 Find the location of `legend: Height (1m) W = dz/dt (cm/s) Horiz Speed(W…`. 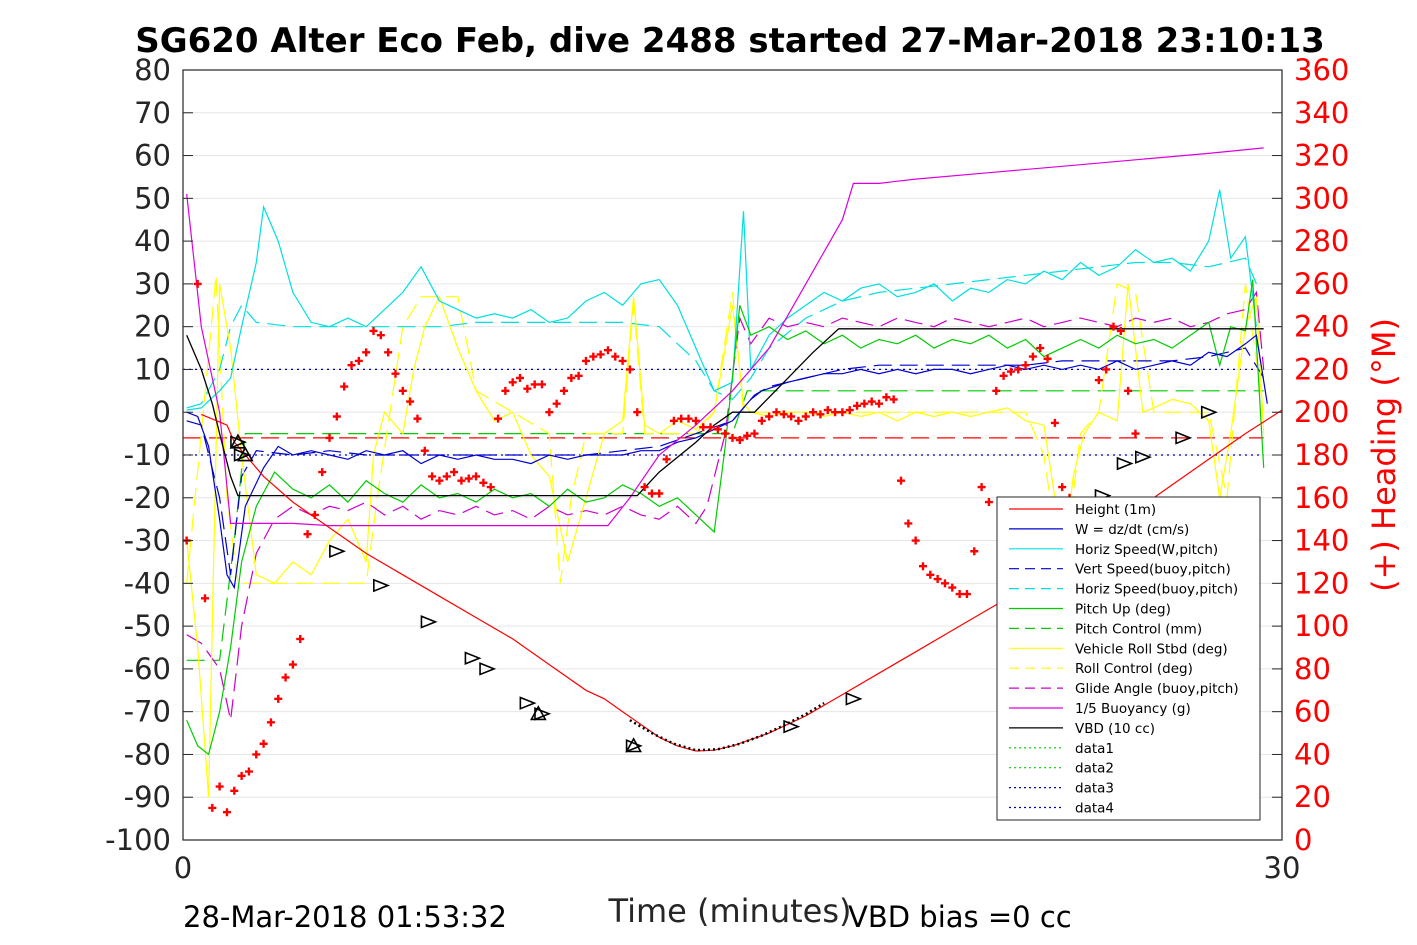

legend: Height (1m) W = dz/dt (cm/s) Horiz Speed(W… is located at coordinates (1128, 658).